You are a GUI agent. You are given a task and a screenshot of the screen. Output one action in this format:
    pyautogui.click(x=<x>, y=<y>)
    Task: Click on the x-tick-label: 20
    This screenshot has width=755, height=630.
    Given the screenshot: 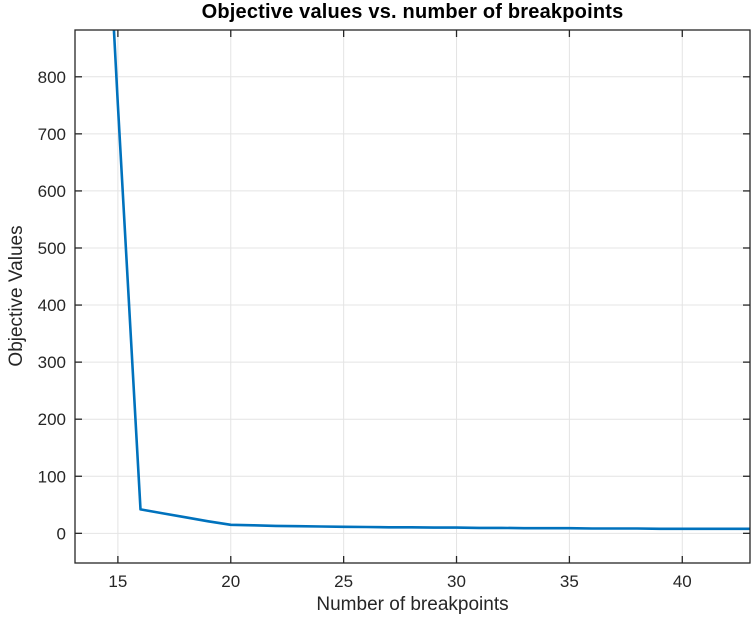 What is the action you would take?
    pyautogui.click(x=230, y=581)
    